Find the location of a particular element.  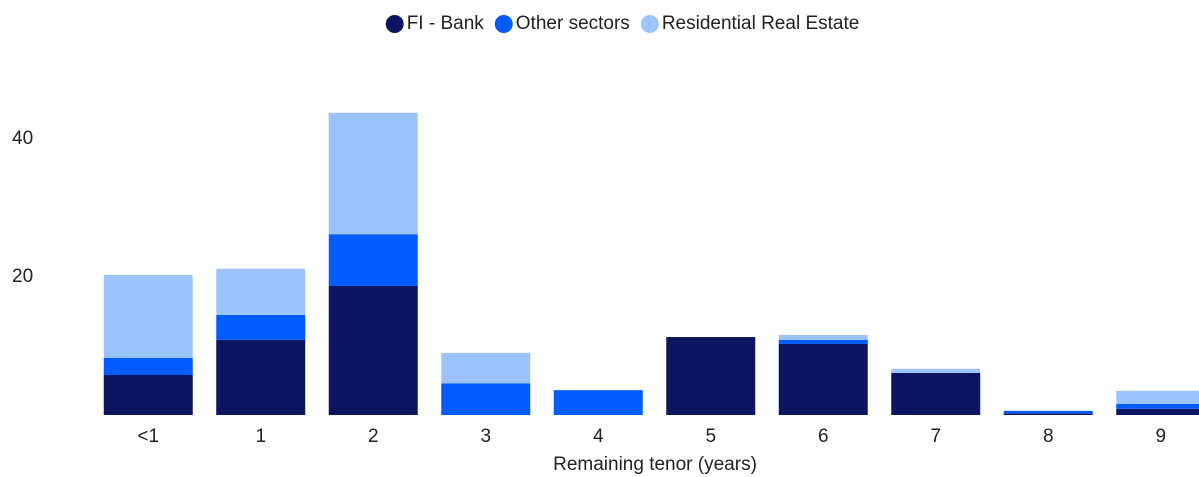

x-tick-label: 2 is located at coordinates (373, 436).